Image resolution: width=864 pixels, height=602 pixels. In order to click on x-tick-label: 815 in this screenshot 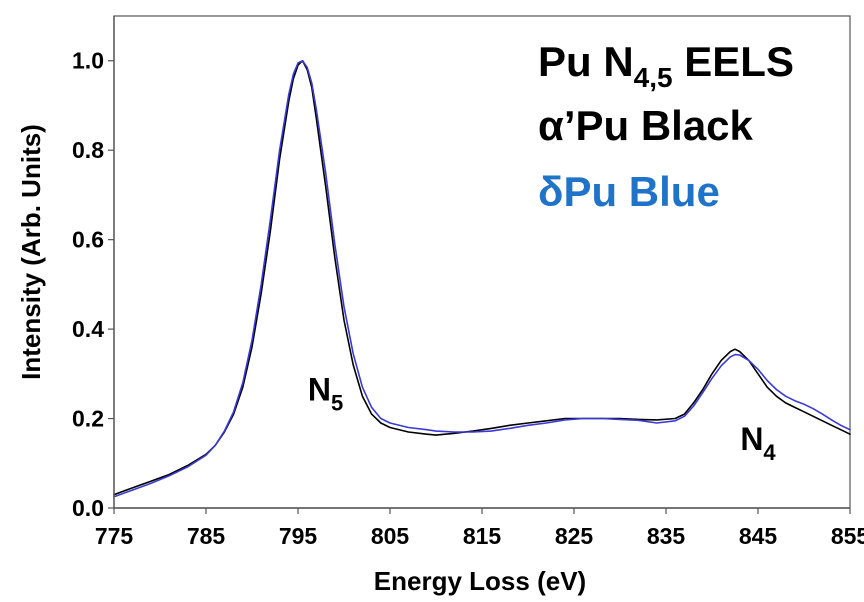, I will do `click(482, 536)`.